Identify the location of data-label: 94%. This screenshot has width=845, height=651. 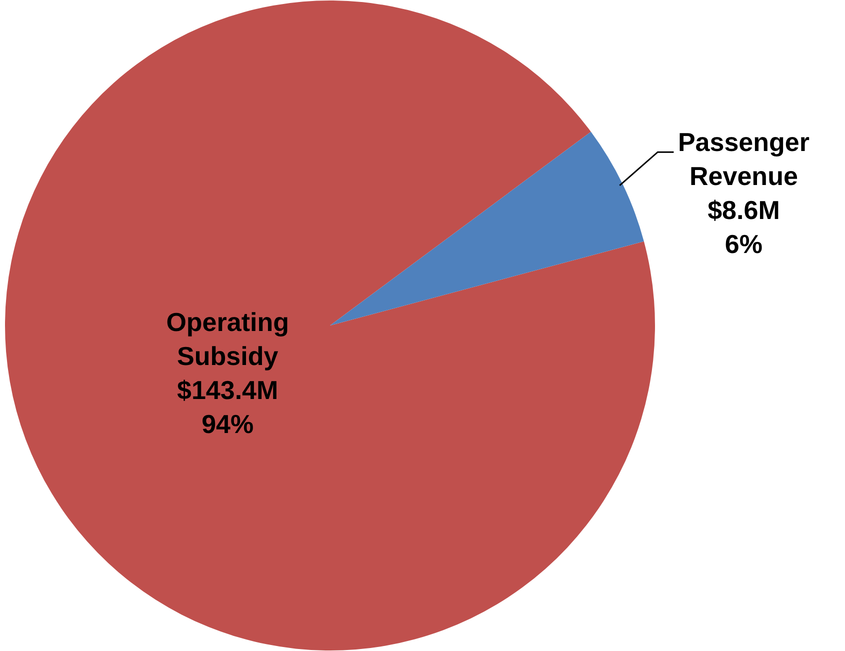
(228, 424).